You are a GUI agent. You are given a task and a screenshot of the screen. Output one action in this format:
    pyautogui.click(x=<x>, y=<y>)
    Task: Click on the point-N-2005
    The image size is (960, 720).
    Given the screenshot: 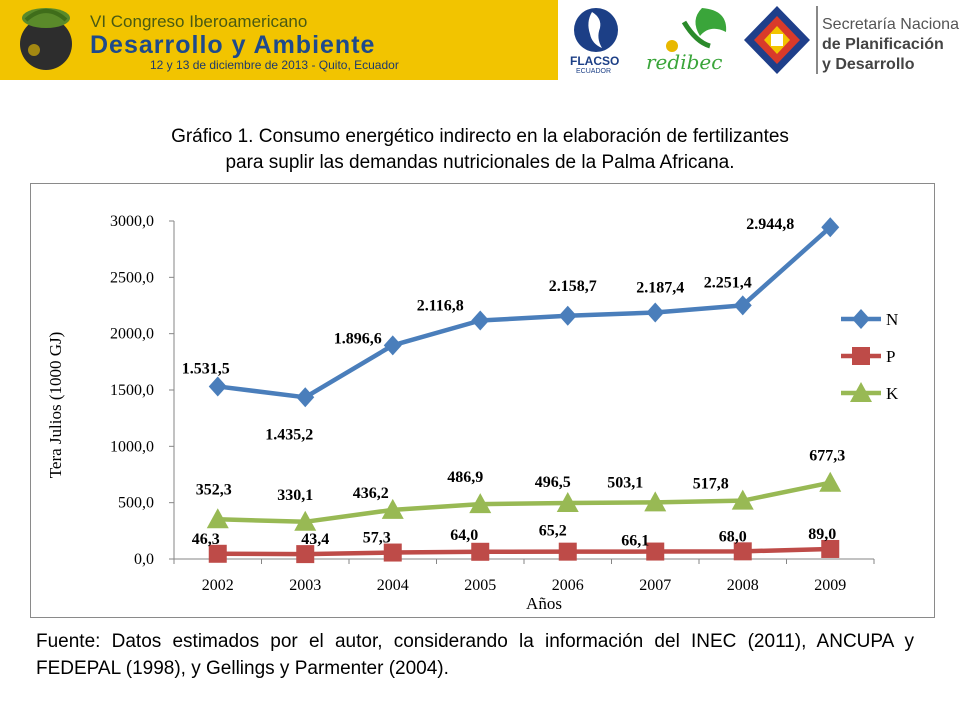 What is the action you would take?
    pyautogui.click(x=480, y=320)
    